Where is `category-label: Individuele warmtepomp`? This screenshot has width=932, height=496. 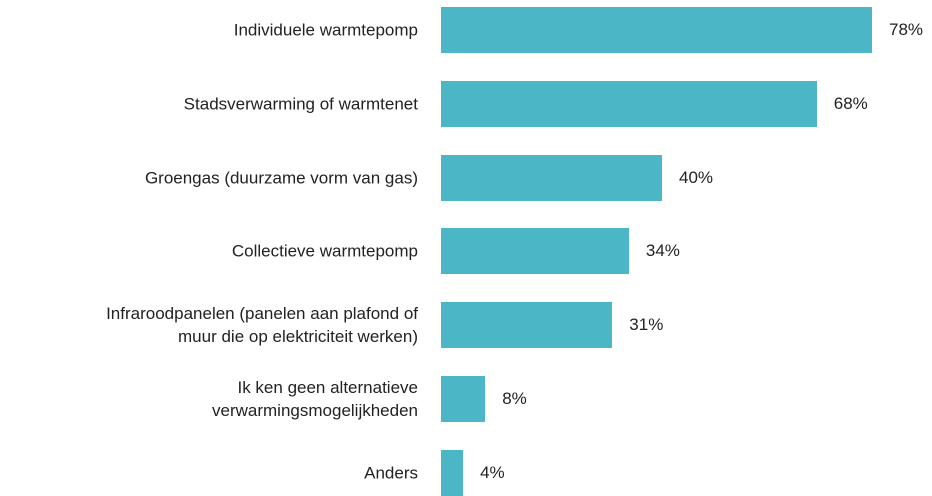 category-label: Individuele warmtepomp is located at coordinates (325, 30).